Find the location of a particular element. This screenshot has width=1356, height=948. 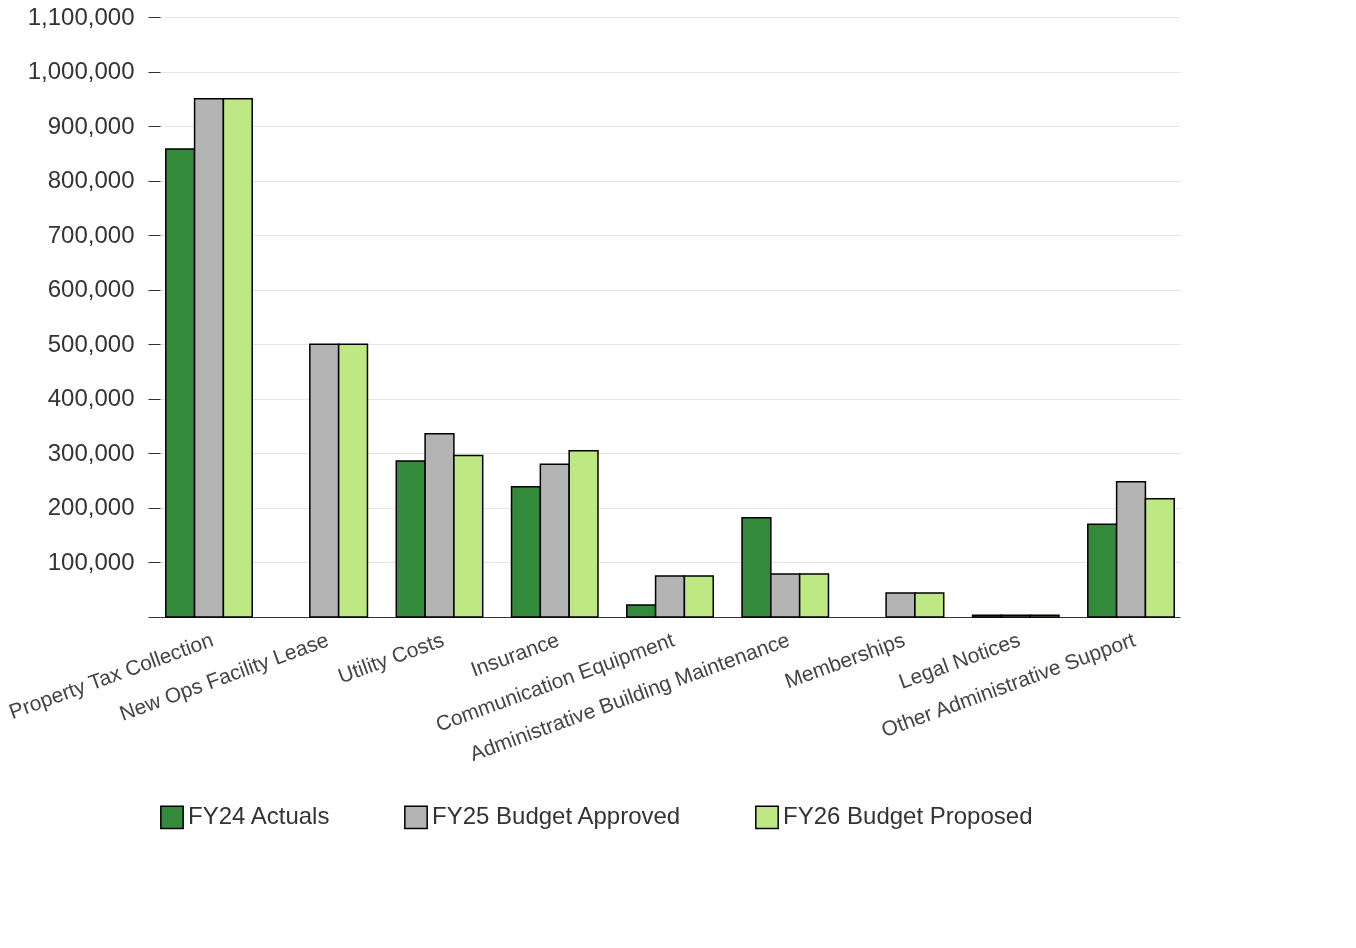

y-tick-label: 1,000,000 is located at coordinates (81, 71).